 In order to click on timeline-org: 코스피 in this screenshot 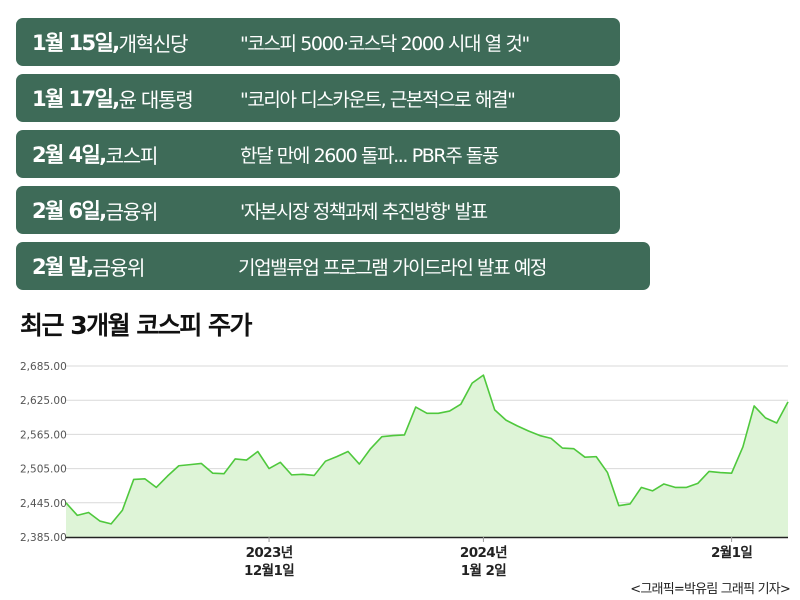, I will do `click(132, 155)`.